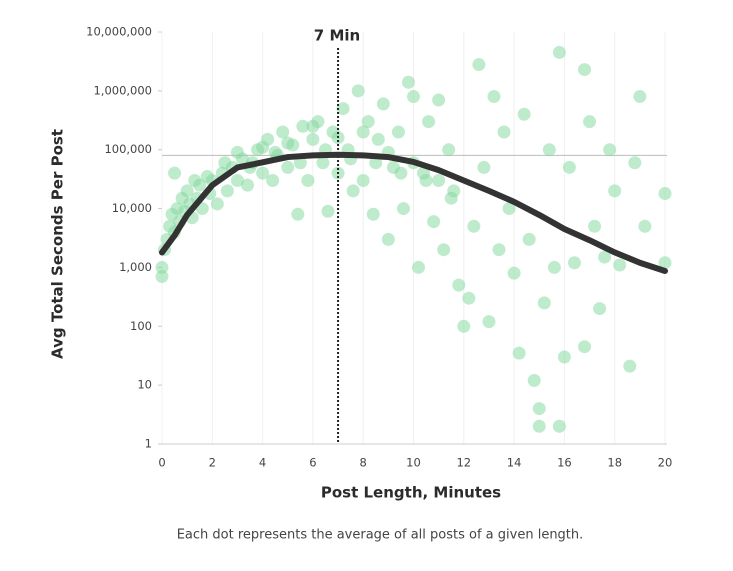 The height and width of the screenshot is (571, 733). What do you see at coordinates (413, 212) in the screenshot?
I see `fit-curve` at bounding box center [413, 212].